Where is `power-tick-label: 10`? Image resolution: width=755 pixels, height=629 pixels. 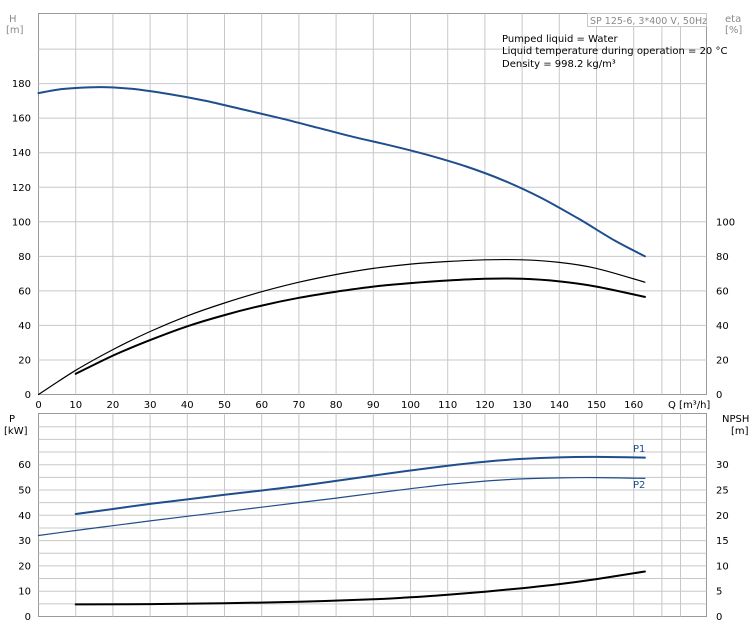
power-tick-label: 10 is located at coordinates (24, 592).